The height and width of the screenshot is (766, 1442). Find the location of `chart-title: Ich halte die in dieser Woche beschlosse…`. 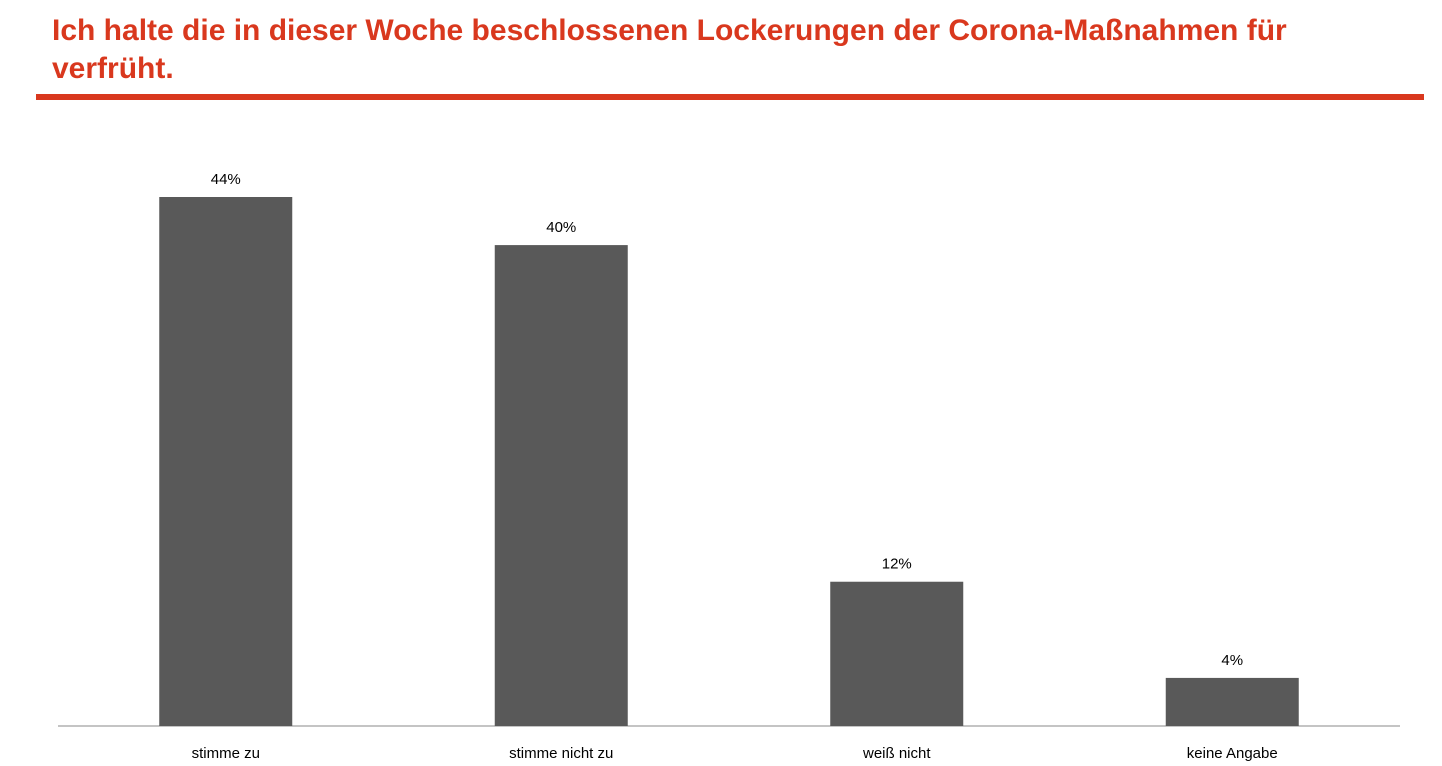

chart-title: Ich halte die in dieser Woche beschlosse… is located at coordinates (669, 49).